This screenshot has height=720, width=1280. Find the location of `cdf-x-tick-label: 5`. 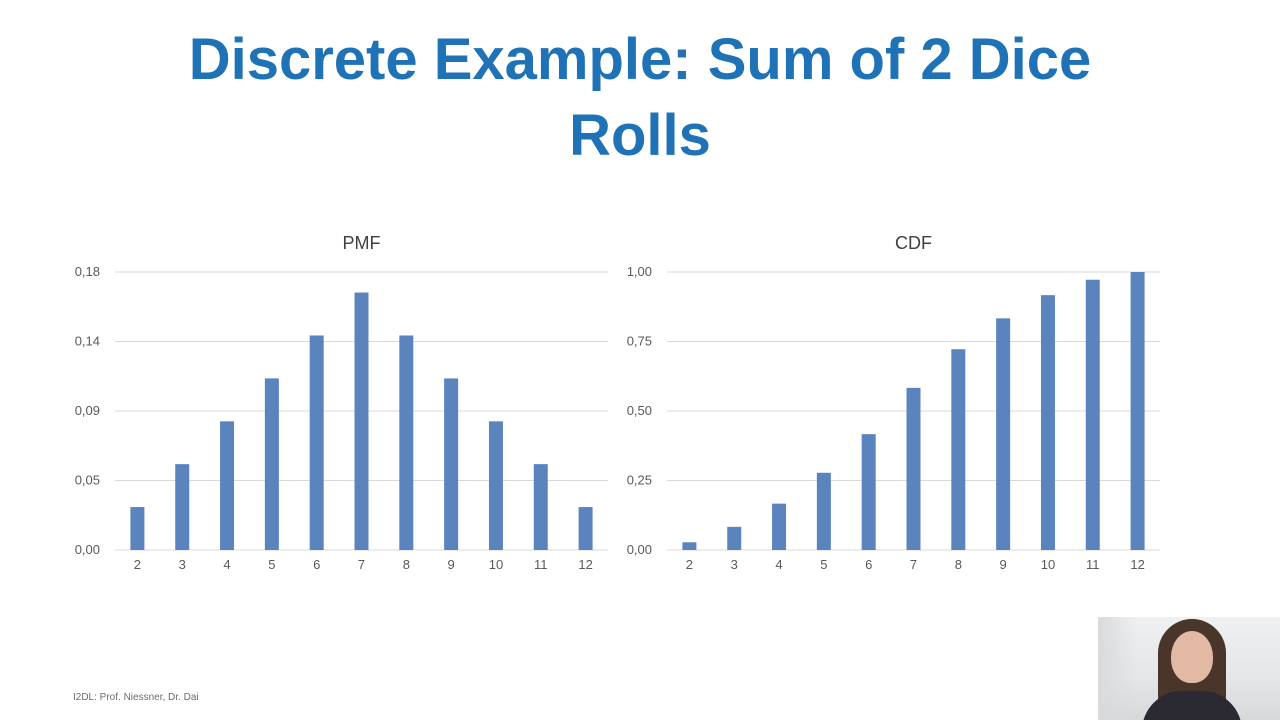

cdf-x-tick-label: 5 is located at coordinates (823, 564).